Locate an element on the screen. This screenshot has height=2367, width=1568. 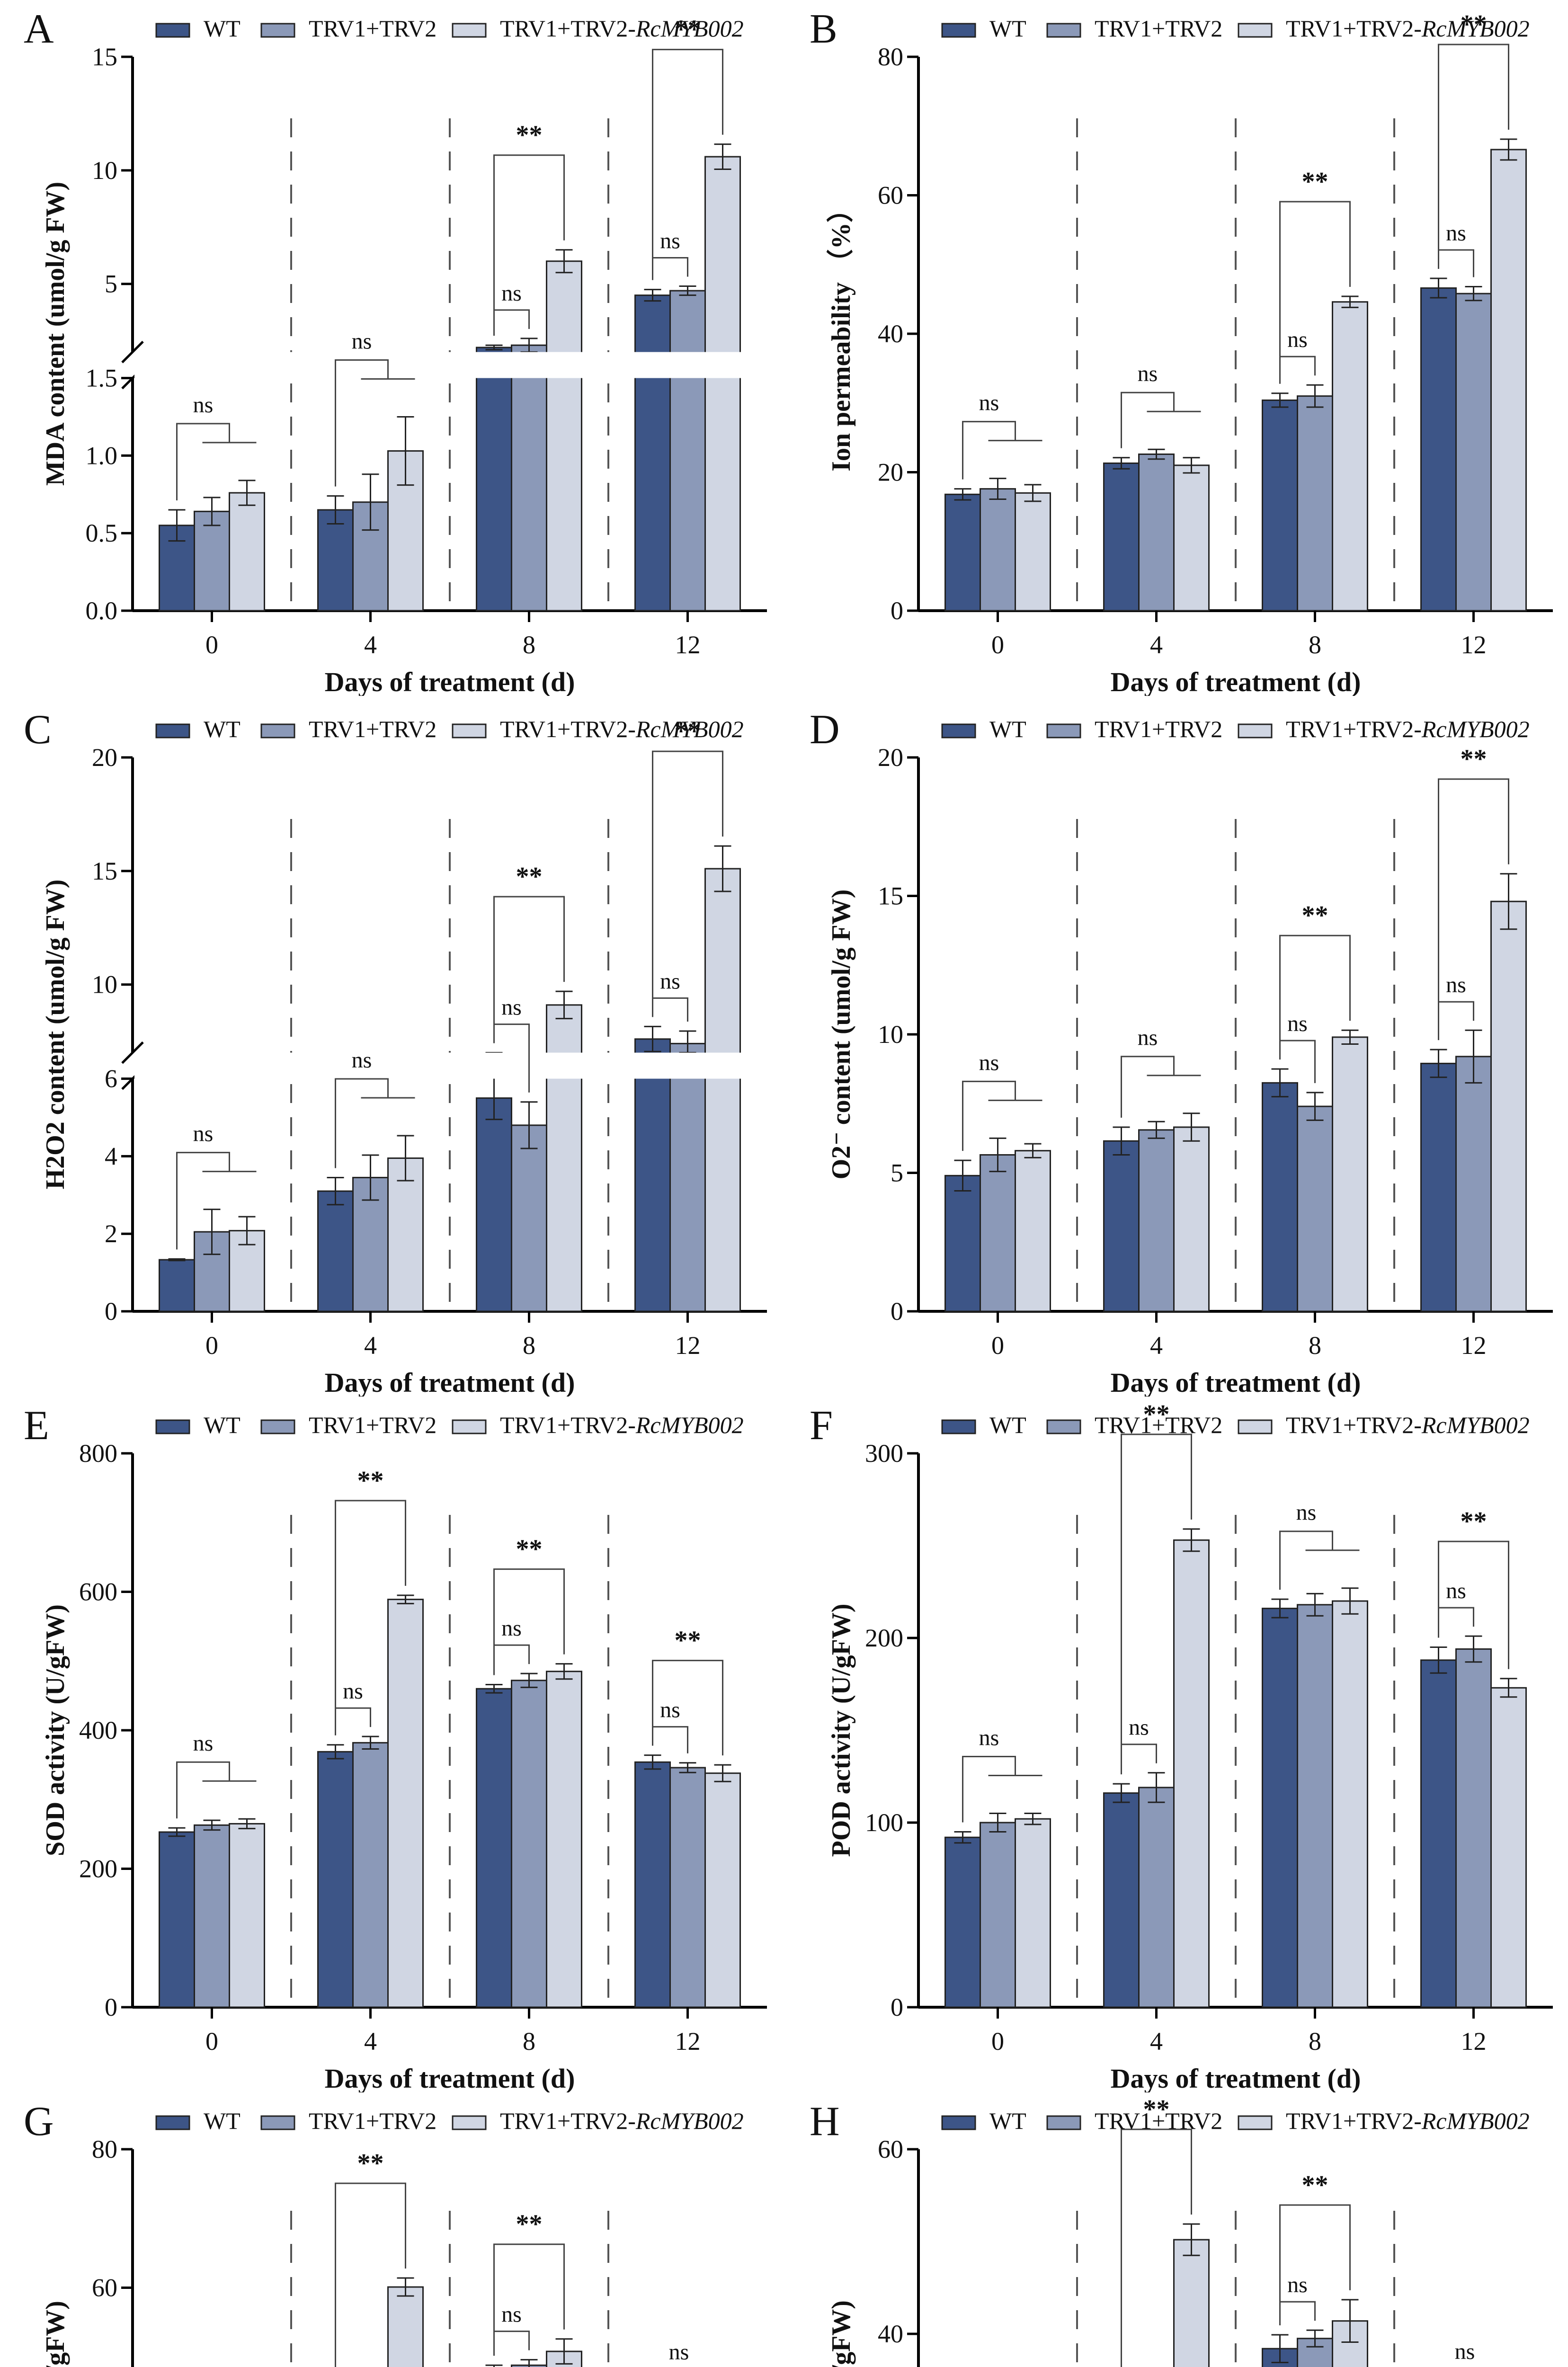
bar-wt-day0 is located at coordinates (962, 1243).